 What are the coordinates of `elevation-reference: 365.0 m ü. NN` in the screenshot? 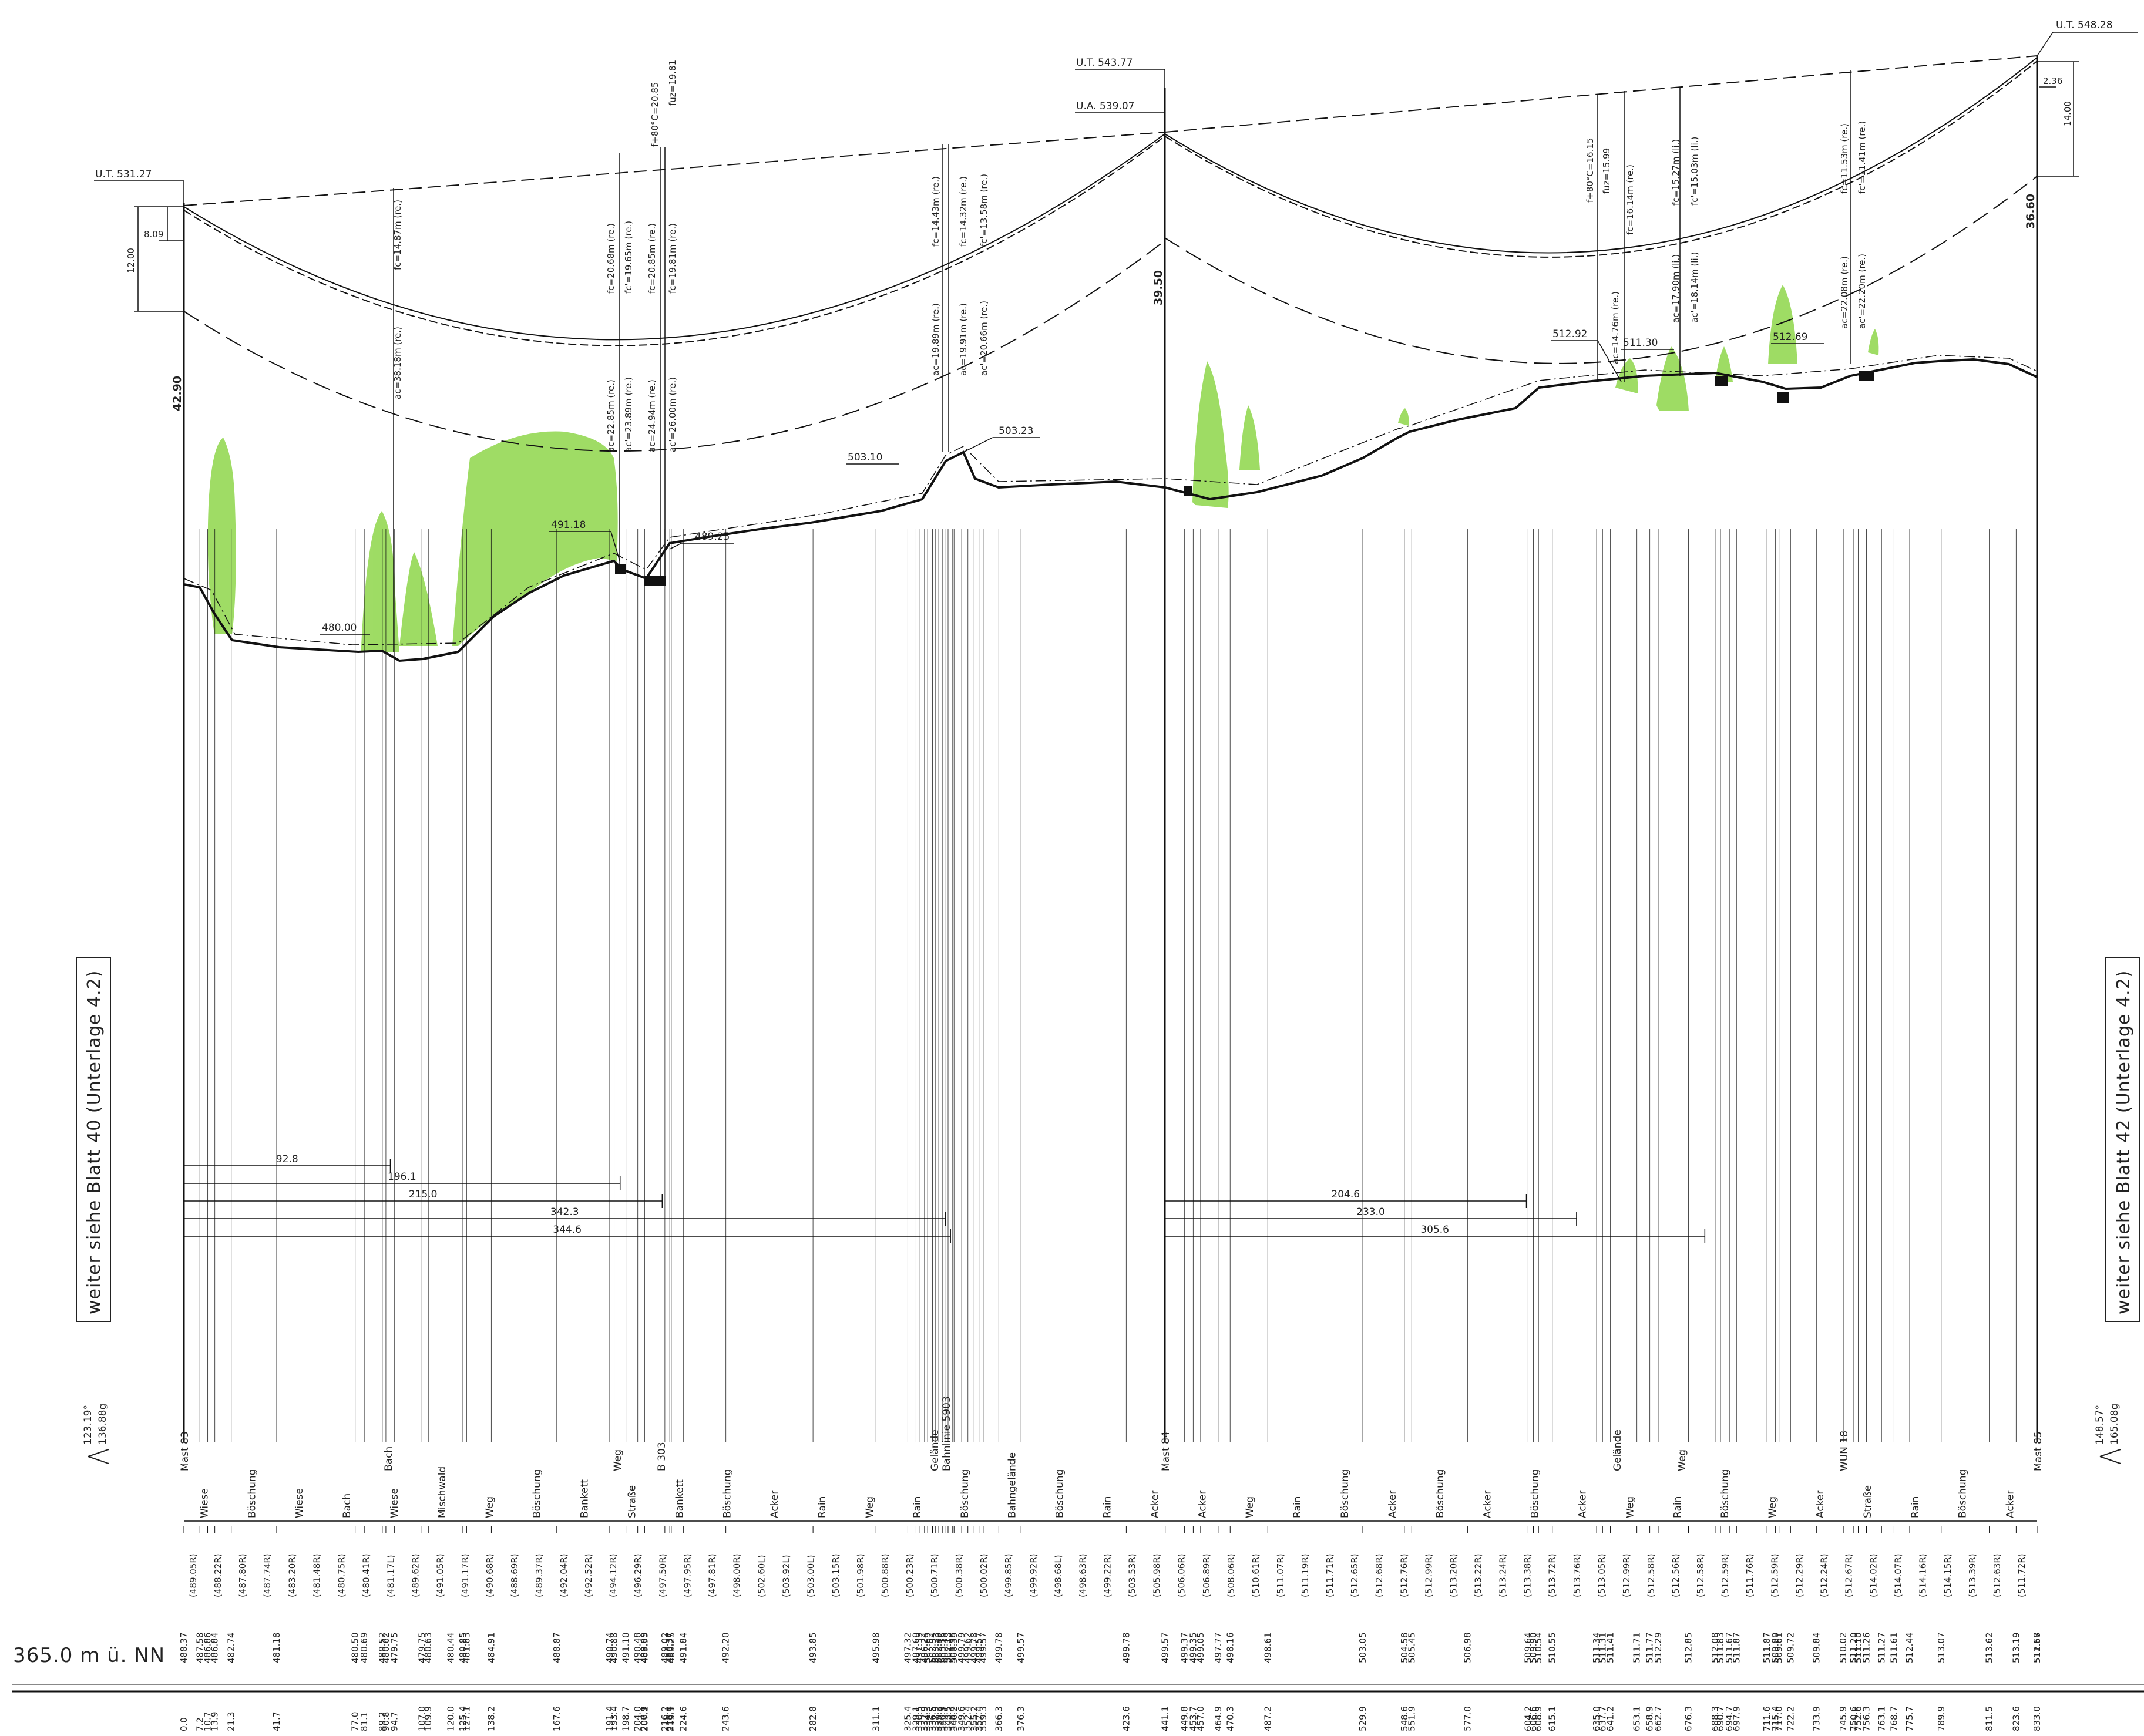 It's located at (89, 1655).